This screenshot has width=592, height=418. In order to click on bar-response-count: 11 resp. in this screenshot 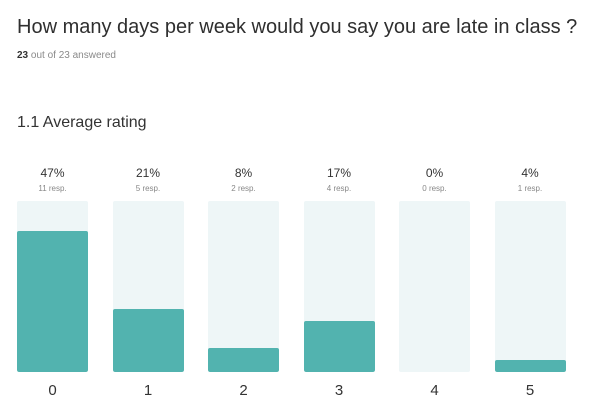, I will do `click(52, 188)`.